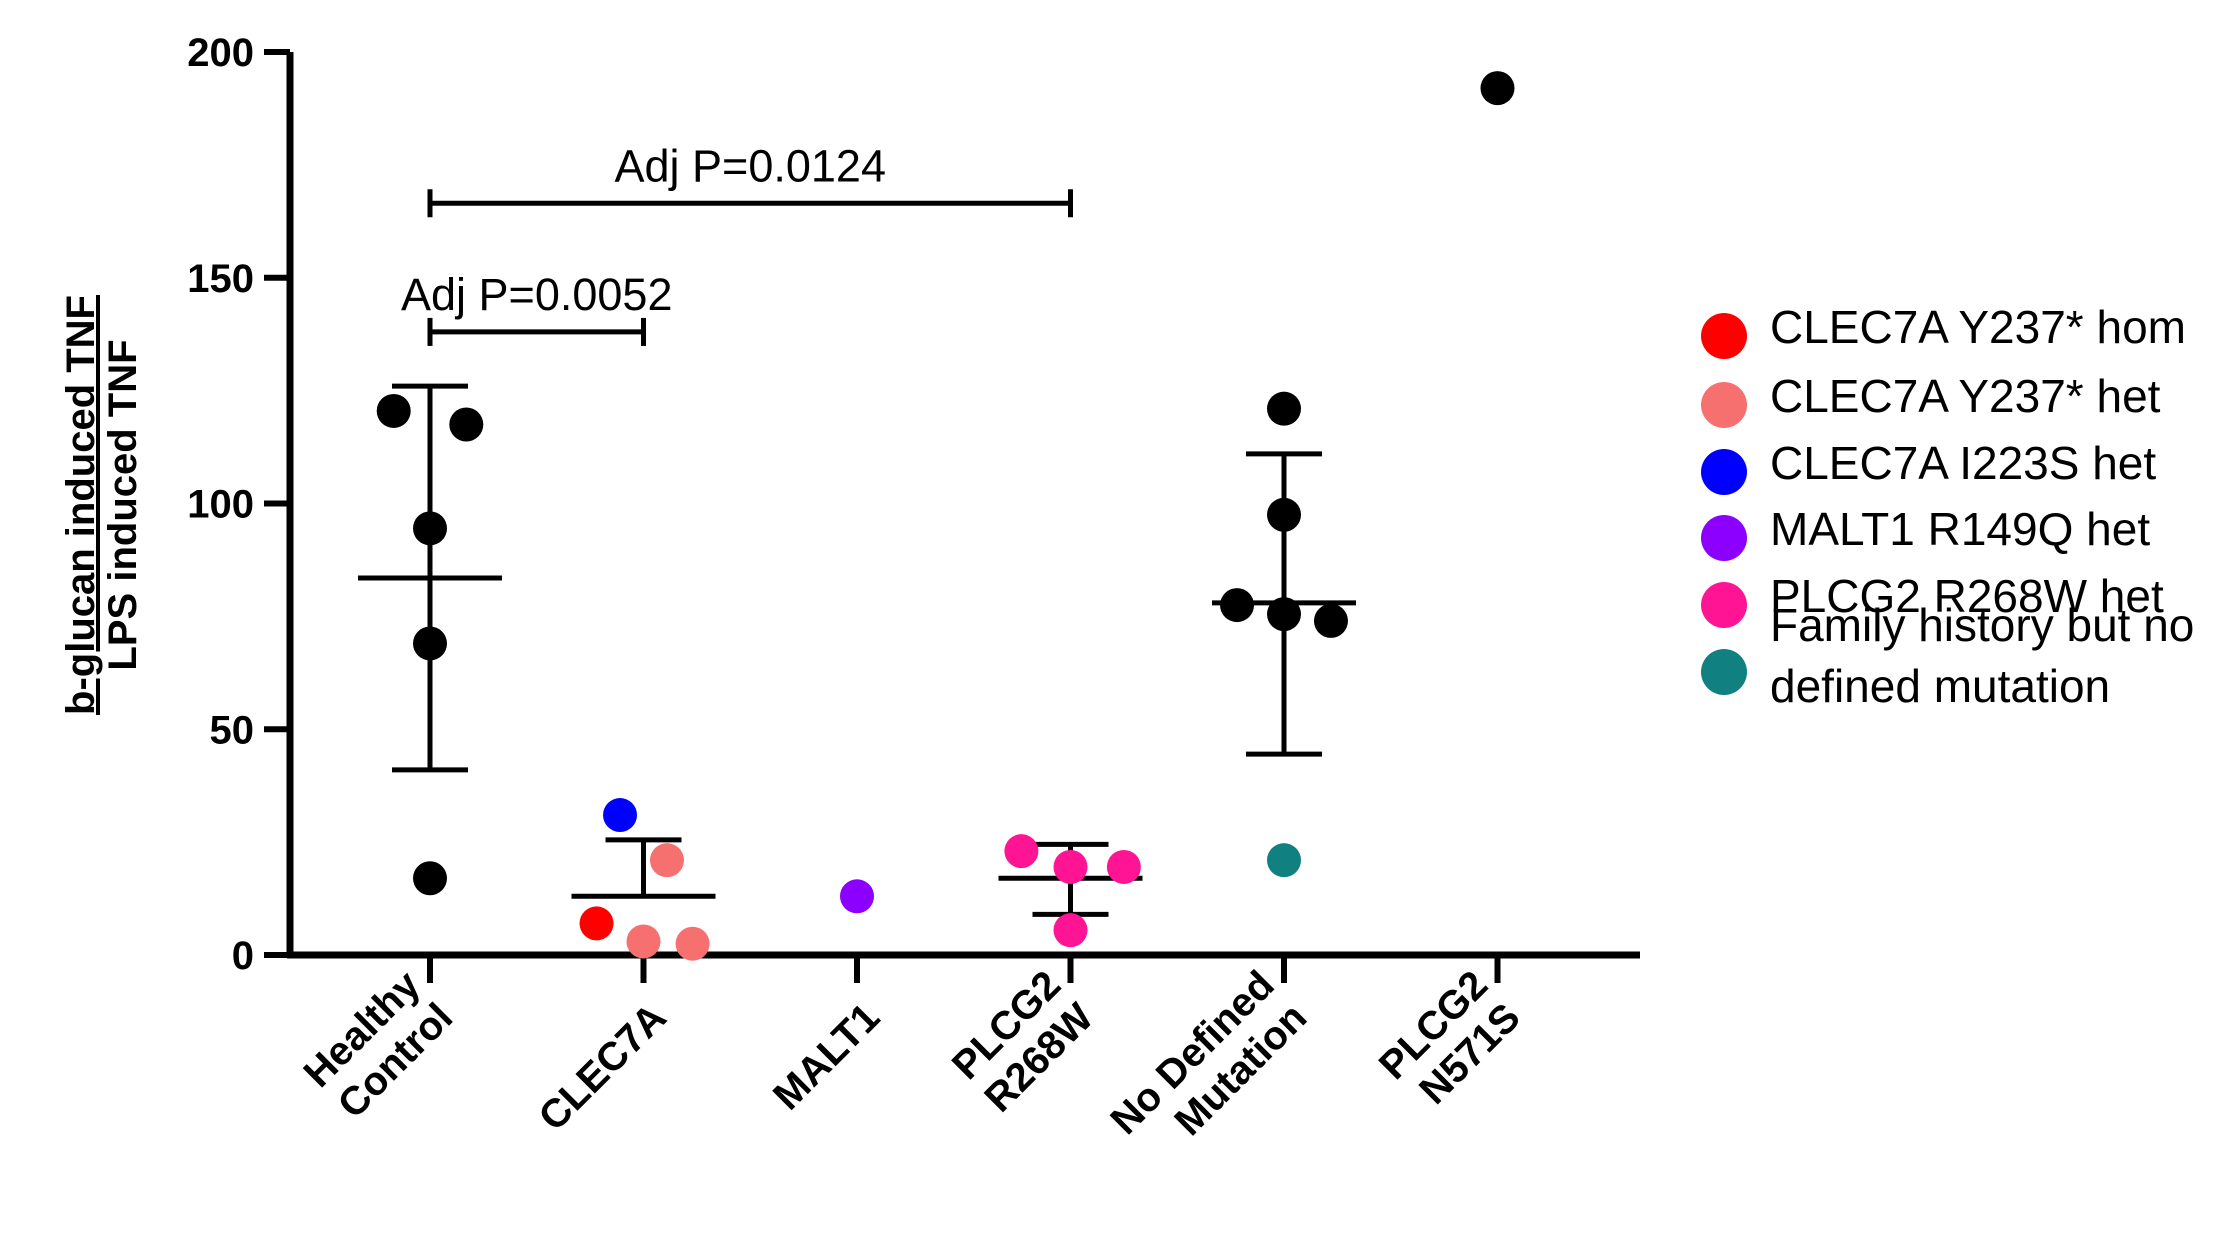 This screenshot has width=2234, height=1242. I want to click on x-tick-label: MALT1, so click(826, 1056).